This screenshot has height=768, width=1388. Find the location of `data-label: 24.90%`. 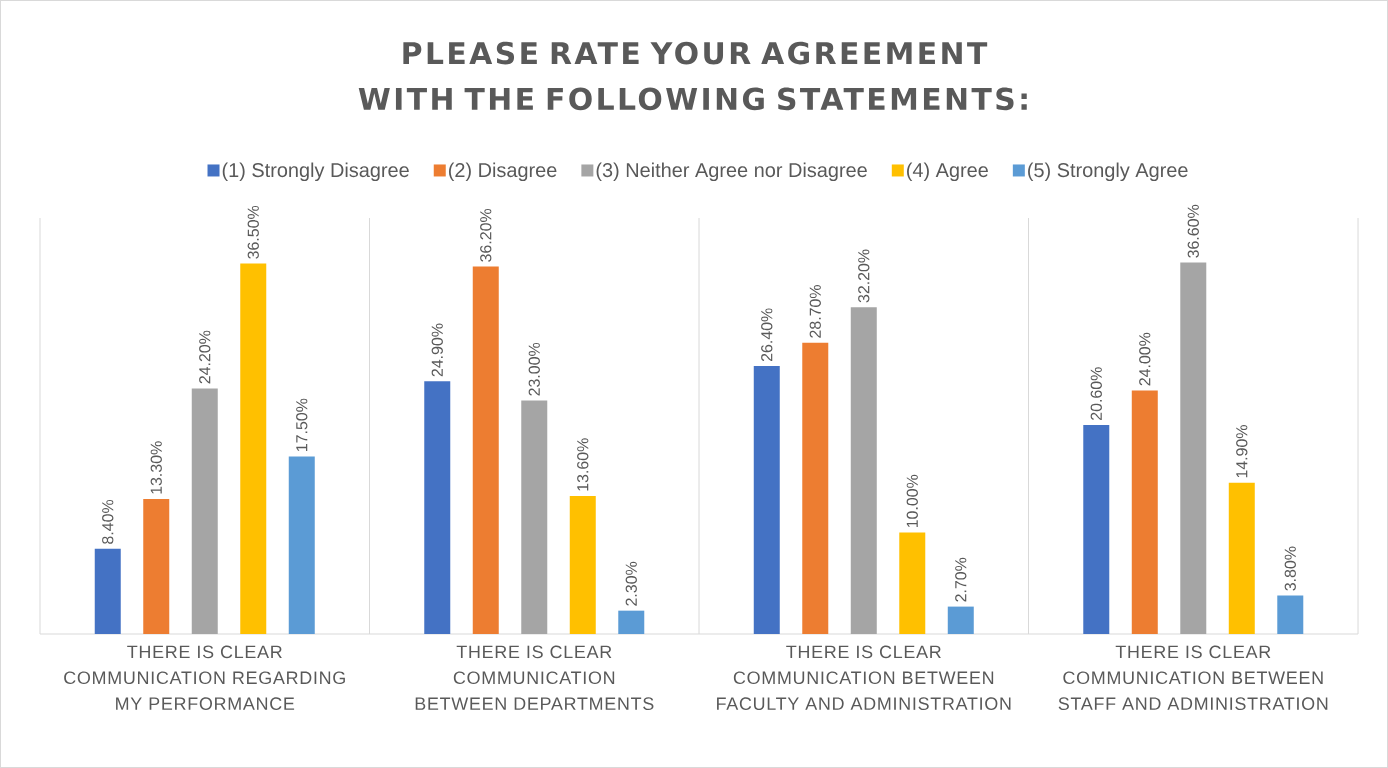

data-label: 24.90% is located at coordinates (437, 350).